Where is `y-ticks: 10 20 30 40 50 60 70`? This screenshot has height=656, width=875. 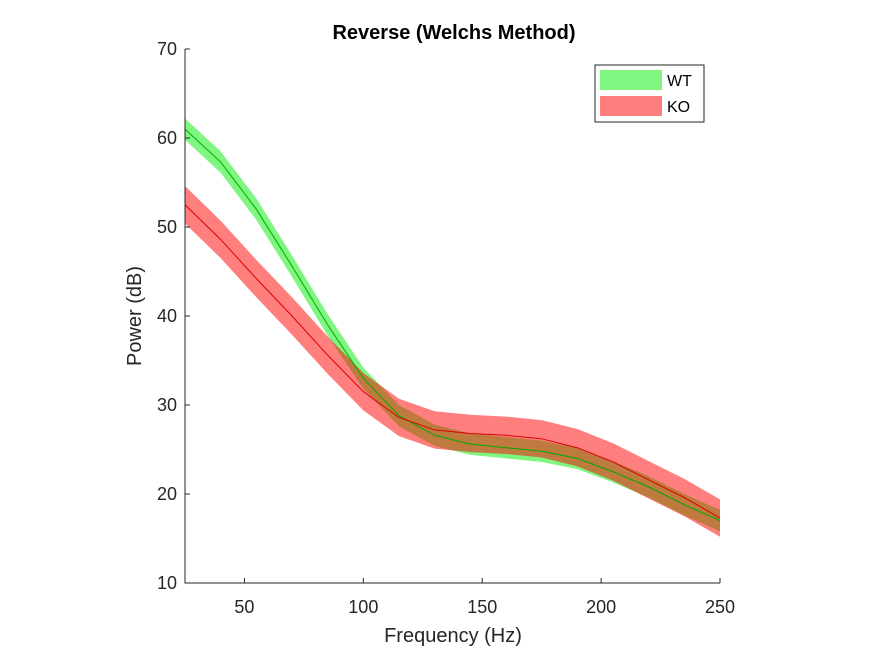
y-ticks: 10 20 30 40 50 60 70 is located at coordinates (173, 316).